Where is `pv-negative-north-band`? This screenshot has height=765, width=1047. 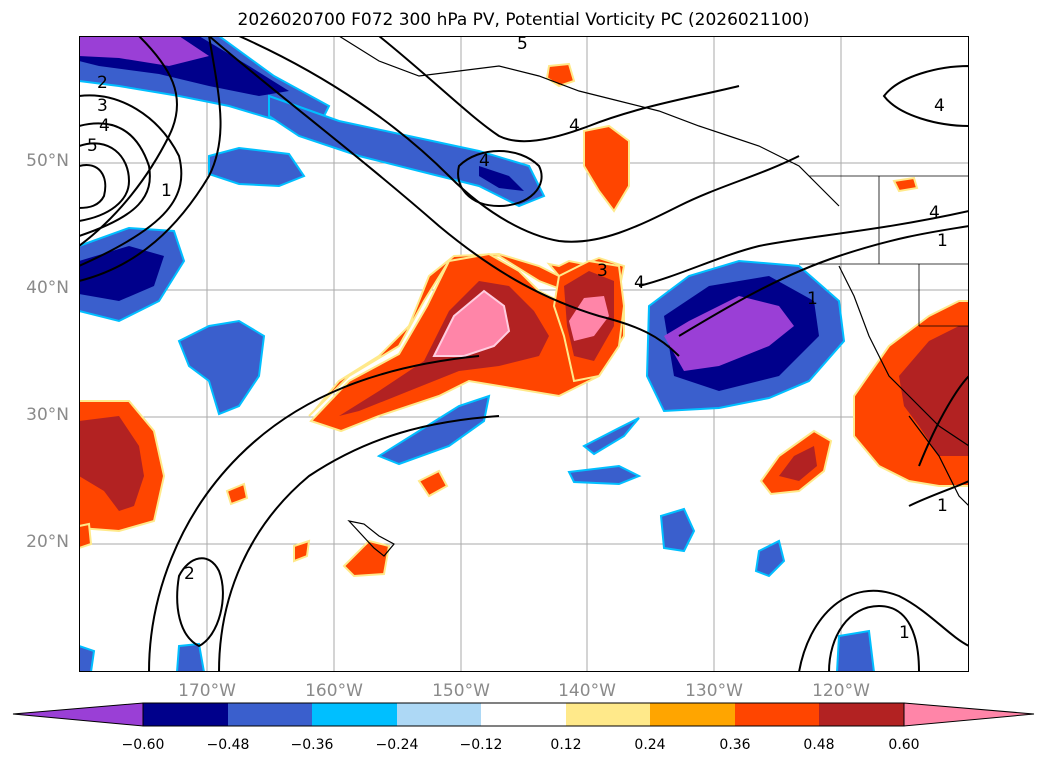
pv-negative-north-band is located at coordinates (407, 151).